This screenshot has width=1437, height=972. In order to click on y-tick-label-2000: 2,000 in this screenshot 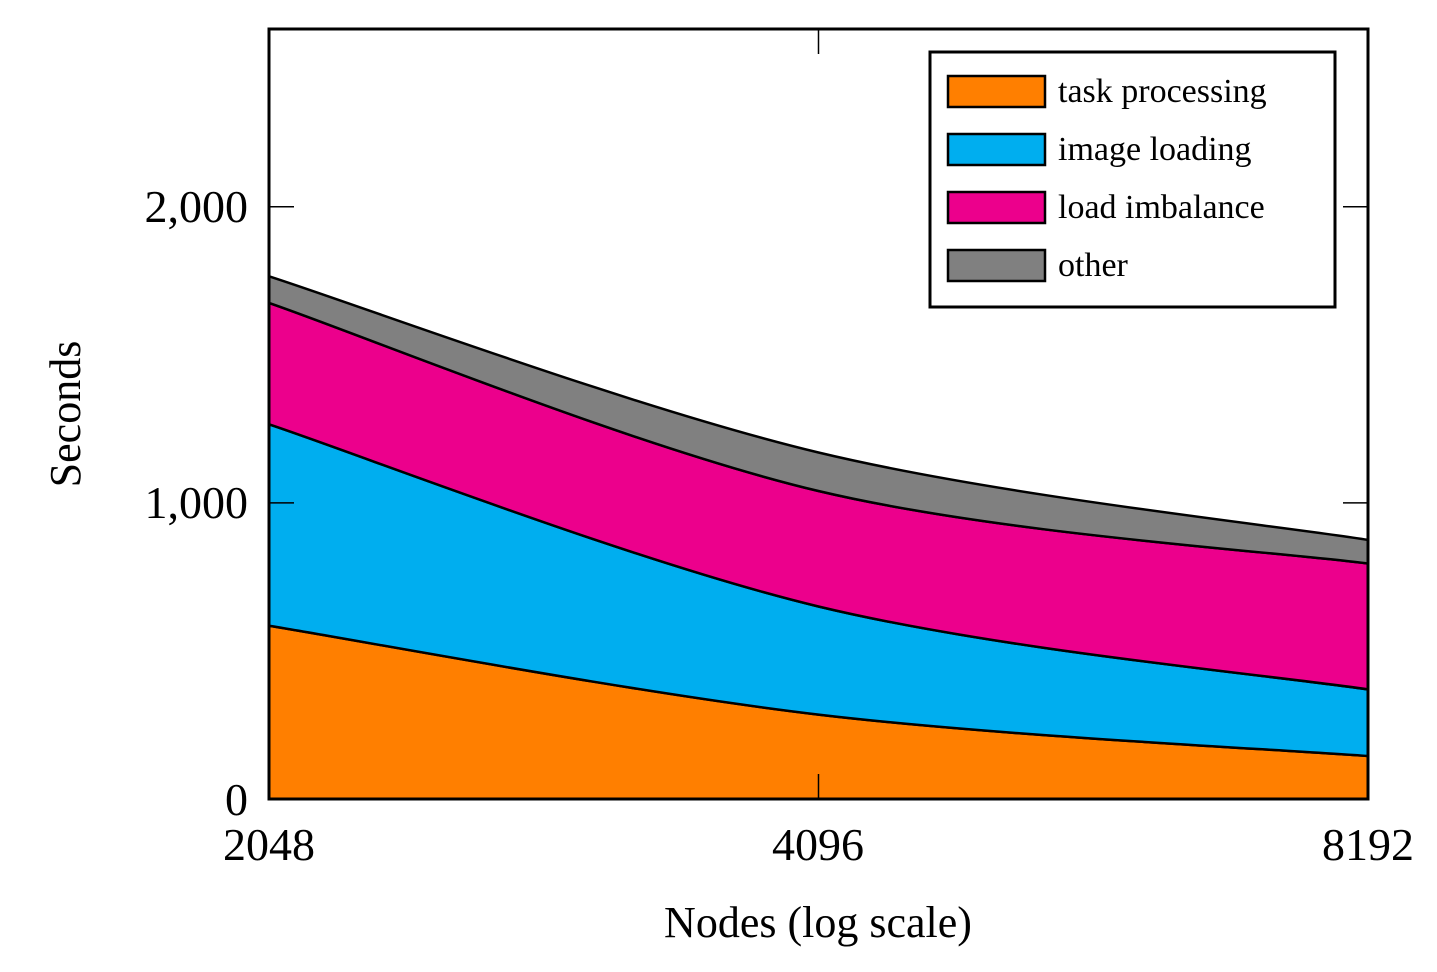, I will do `click(197, 206)`.